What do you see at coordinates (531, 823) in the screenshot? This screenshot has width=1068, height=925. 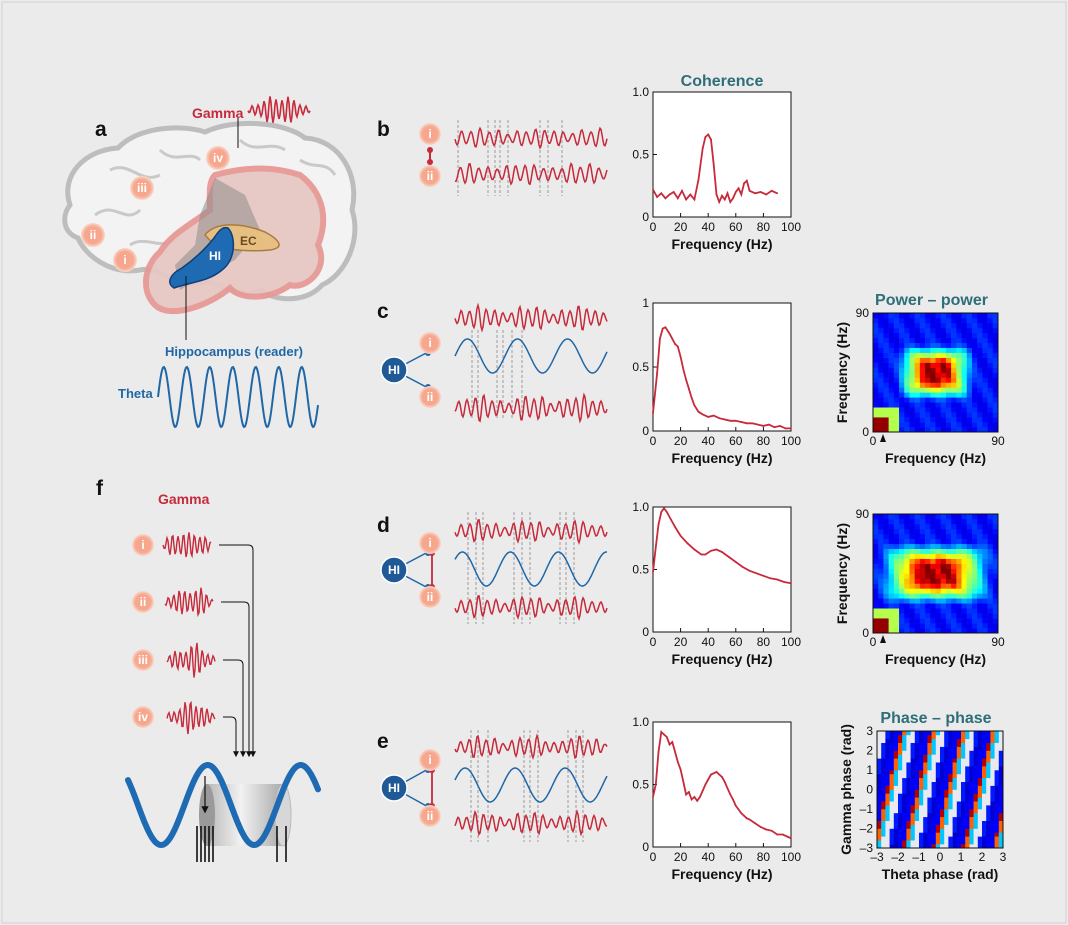 I see `e-gamma-trace-ii` at bounding box center [531, 823].